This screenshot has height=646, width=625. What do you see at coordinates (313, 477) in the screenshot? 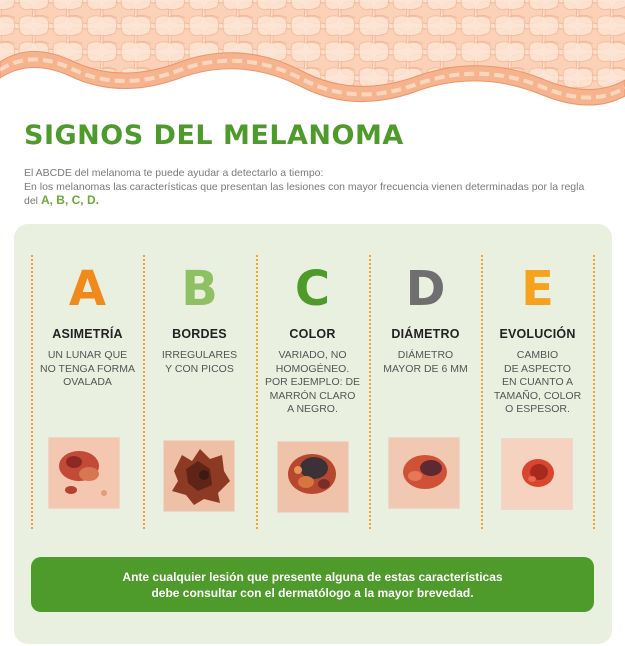
I see `color-variation-mole-image` at bounding box center [313, 477].